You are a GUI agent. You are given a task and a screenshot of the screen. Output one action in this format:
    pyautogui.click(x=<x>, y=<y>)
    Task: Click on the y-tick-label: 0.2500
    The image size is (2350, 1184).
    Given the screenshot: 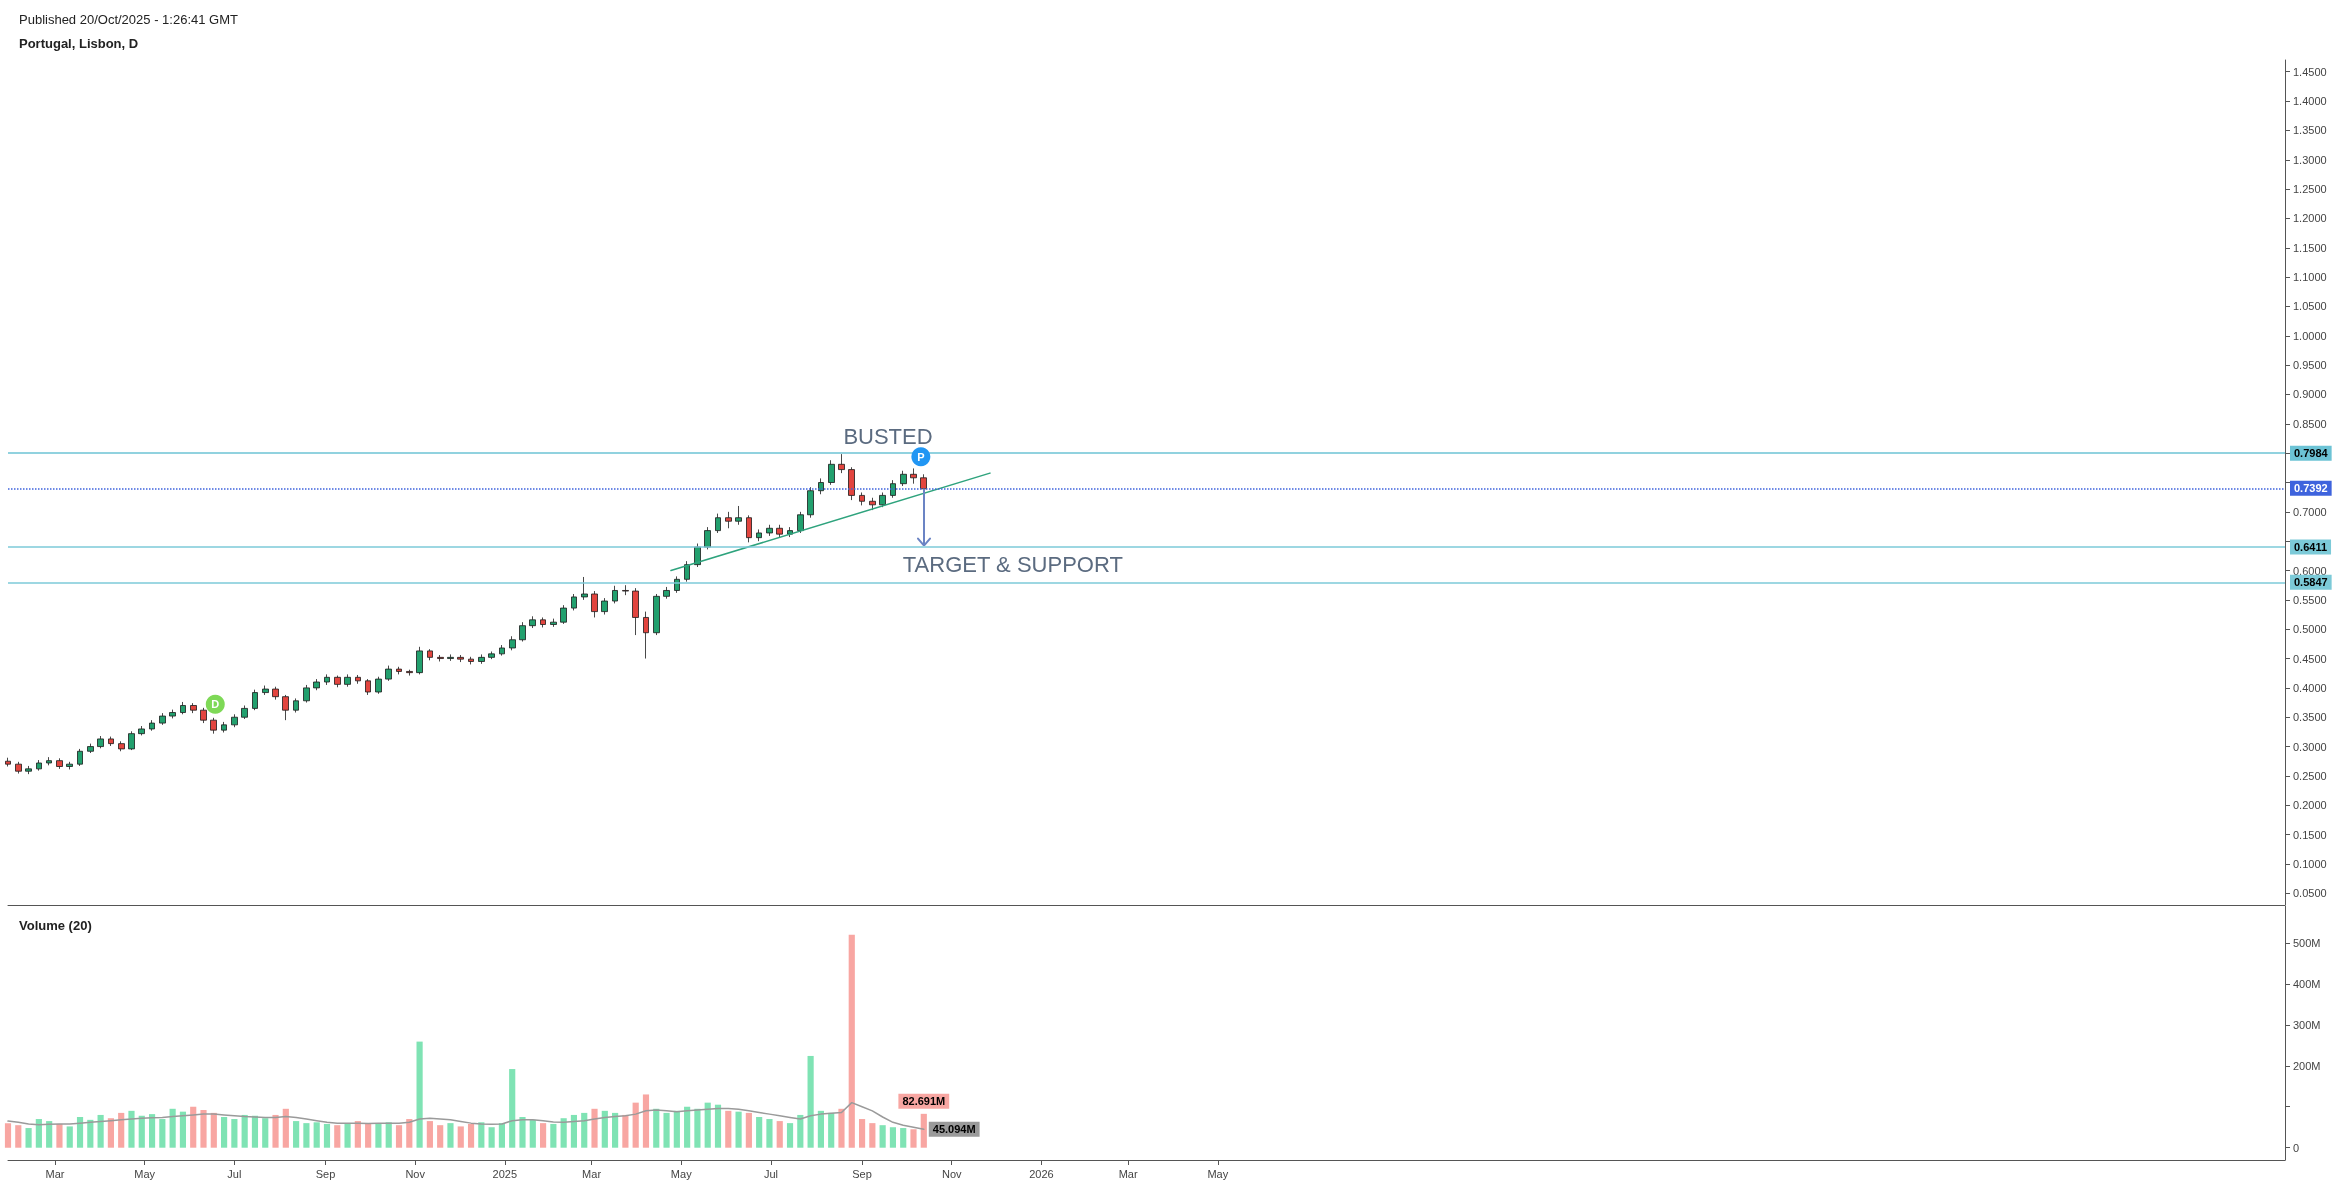 What is the action you would take?
    pyautogui.click(x=2310, y=775)
    